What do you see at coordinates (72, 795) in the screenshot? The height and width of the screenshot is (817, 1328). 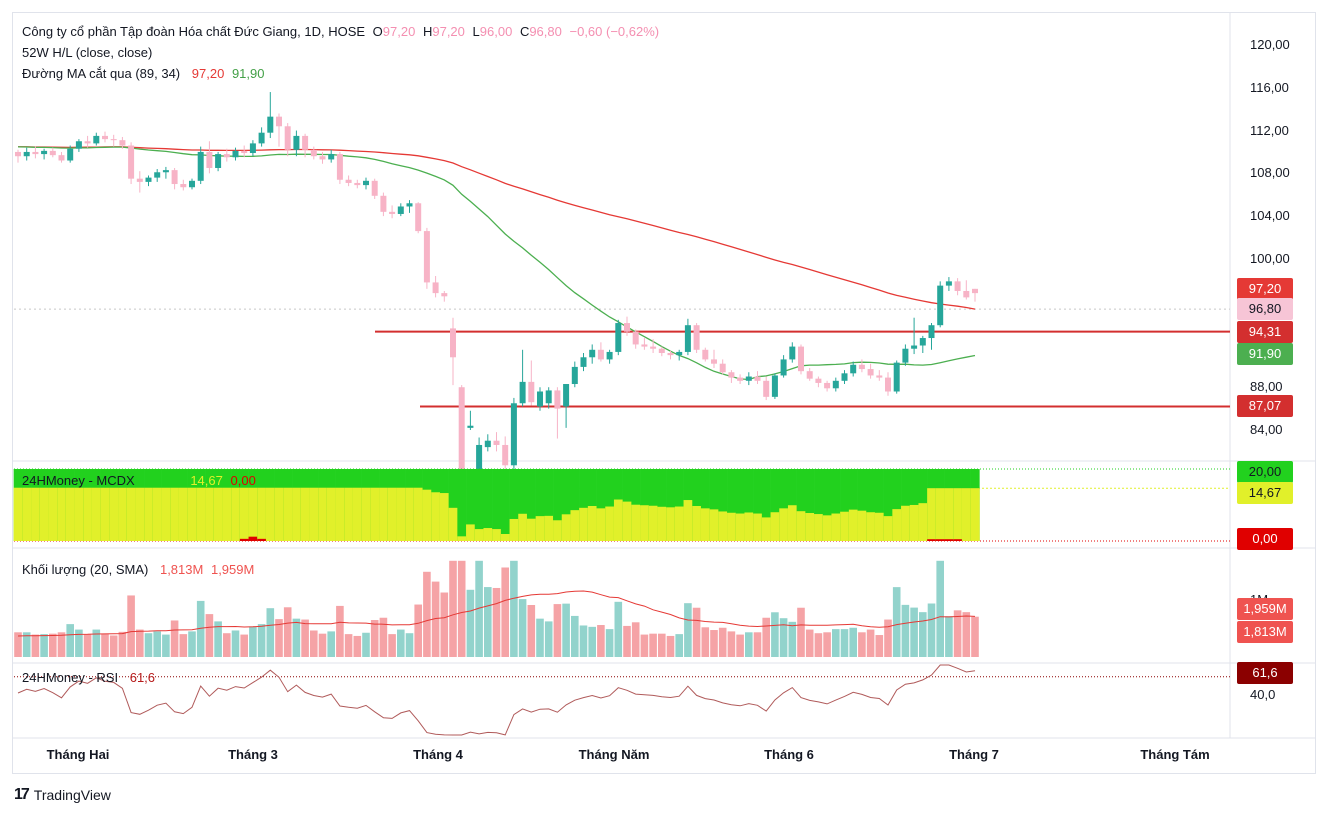 I see `tradingview-brand-text: TradingView` at bounding box center [72, 795].